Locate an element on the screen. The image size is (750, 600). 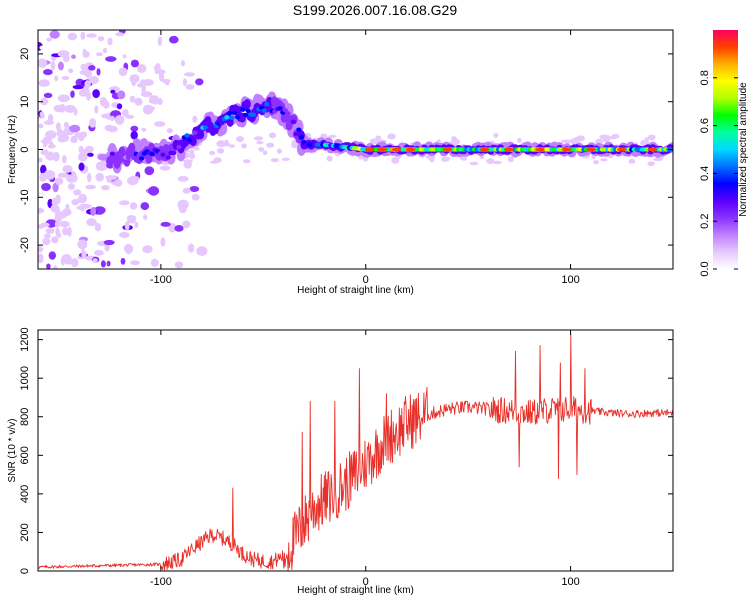
y-tick-label: -10 is located at coordinates (25, 197).